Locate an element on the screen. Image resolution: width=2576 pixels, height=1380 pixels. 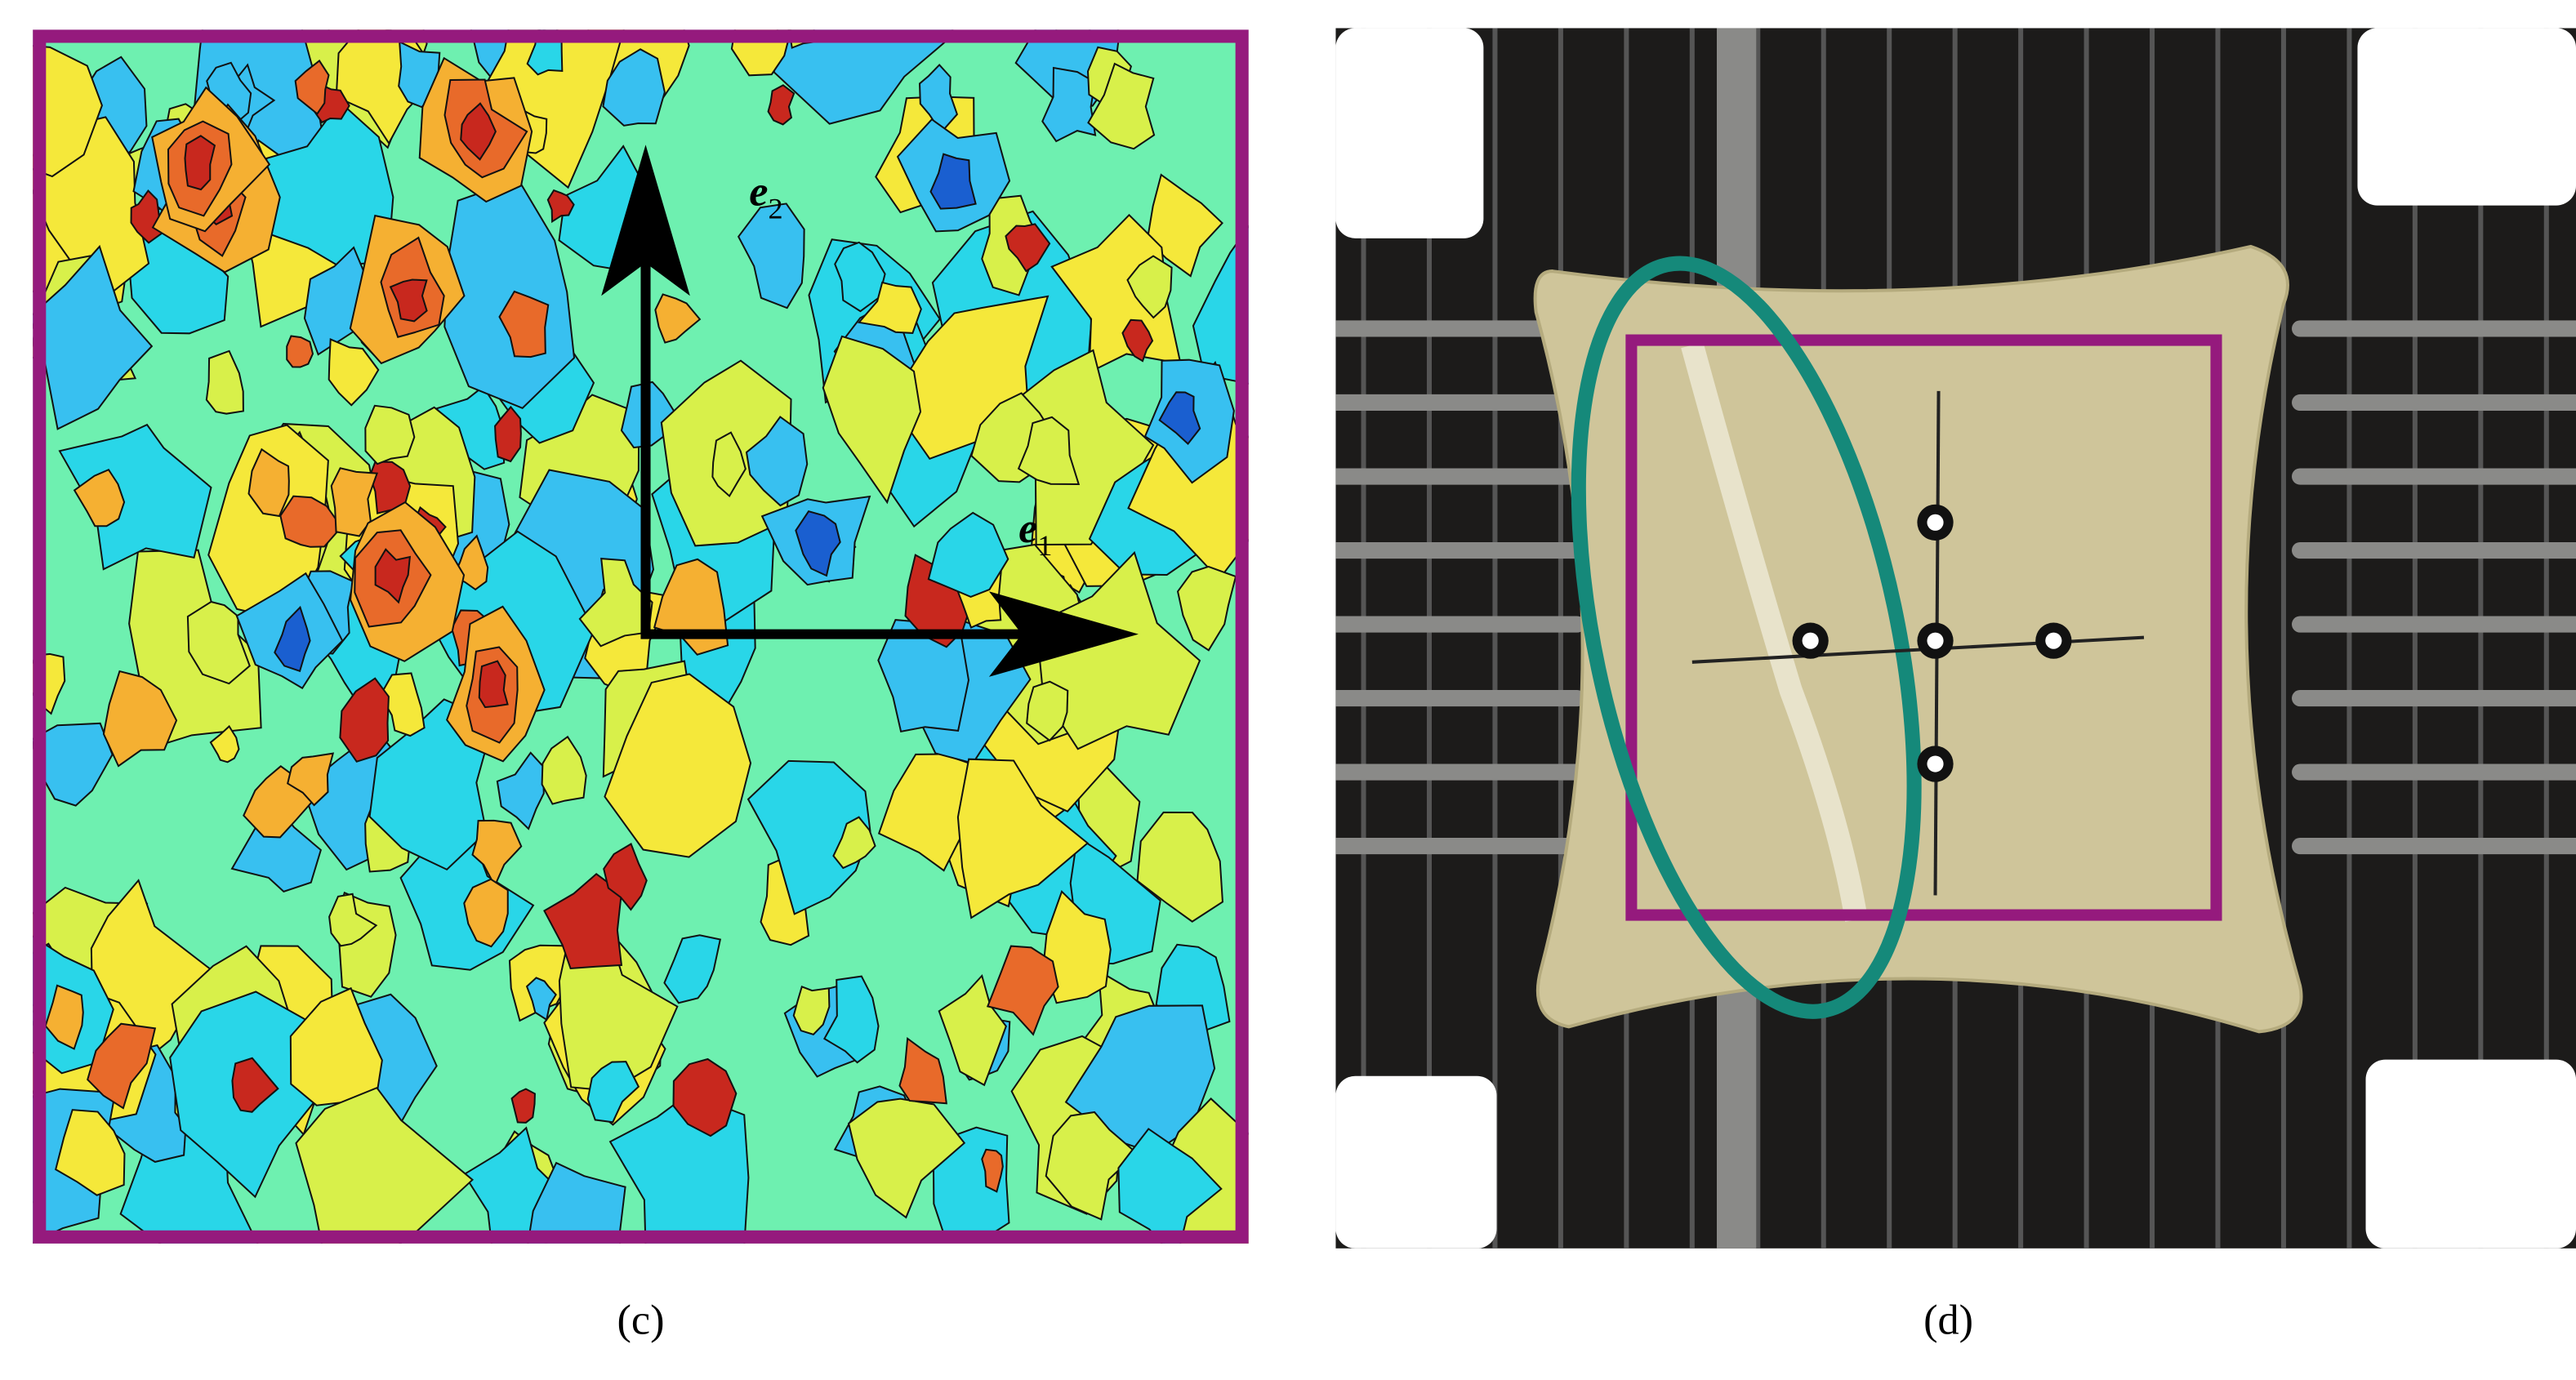
region-box is located at coordinates (1923, 627).